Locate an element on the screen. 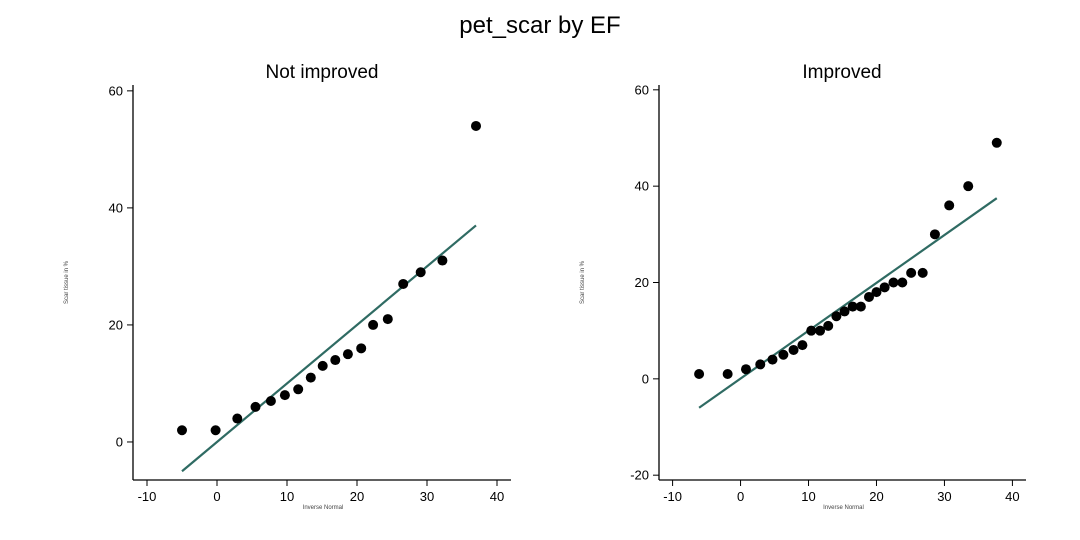 This screenshot has width=1080, height=540. panel-title: Improved is located at coordinates (841, 72).